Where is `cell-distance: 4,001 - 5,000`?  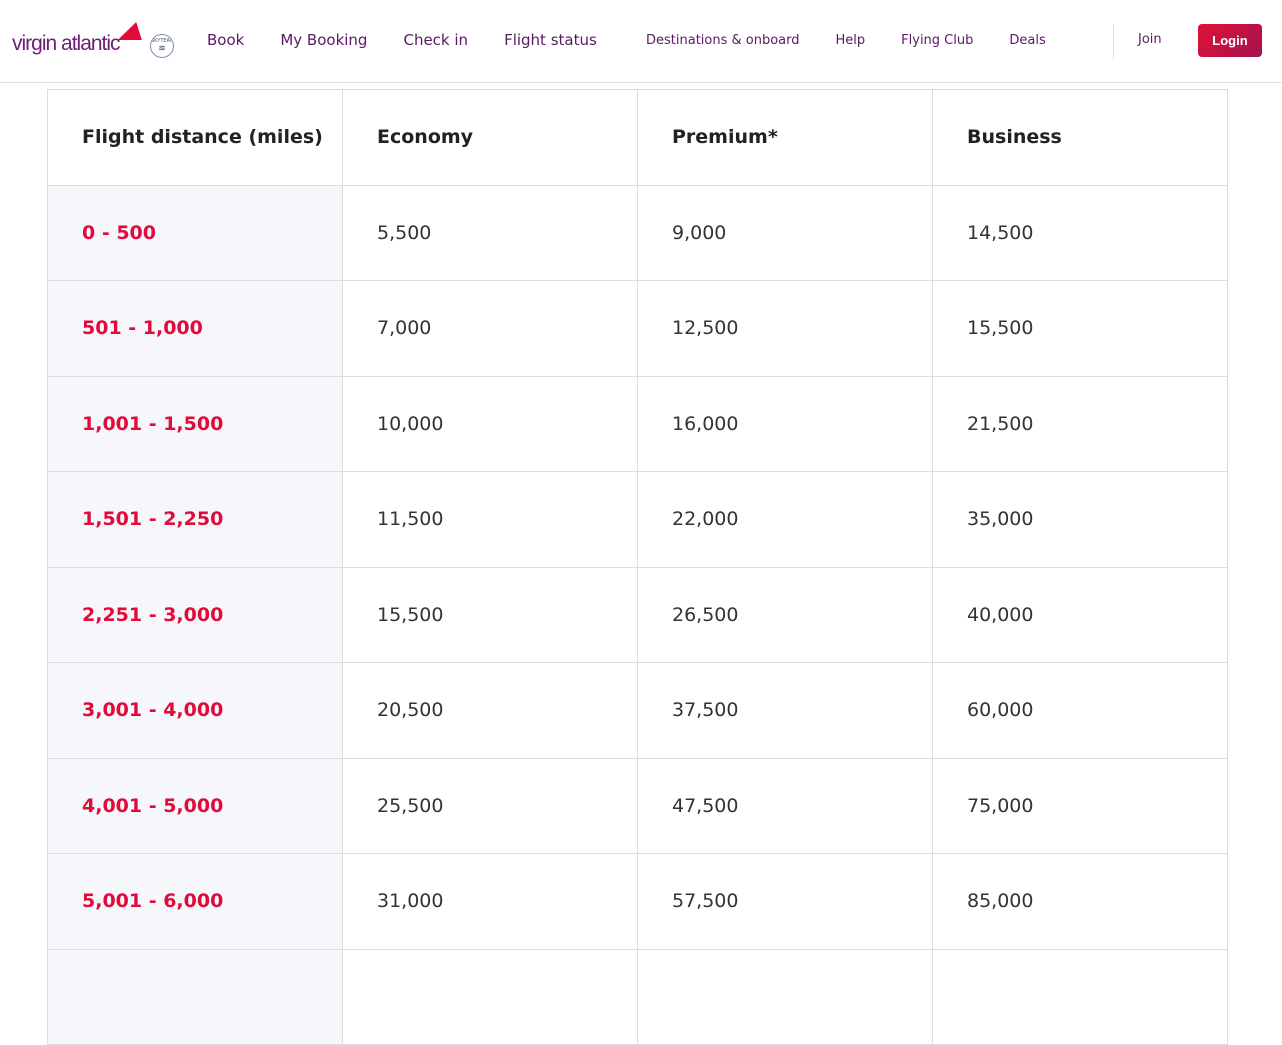
cell-distance: 4,001 - 5,000 is located at coordinates (195, 805).